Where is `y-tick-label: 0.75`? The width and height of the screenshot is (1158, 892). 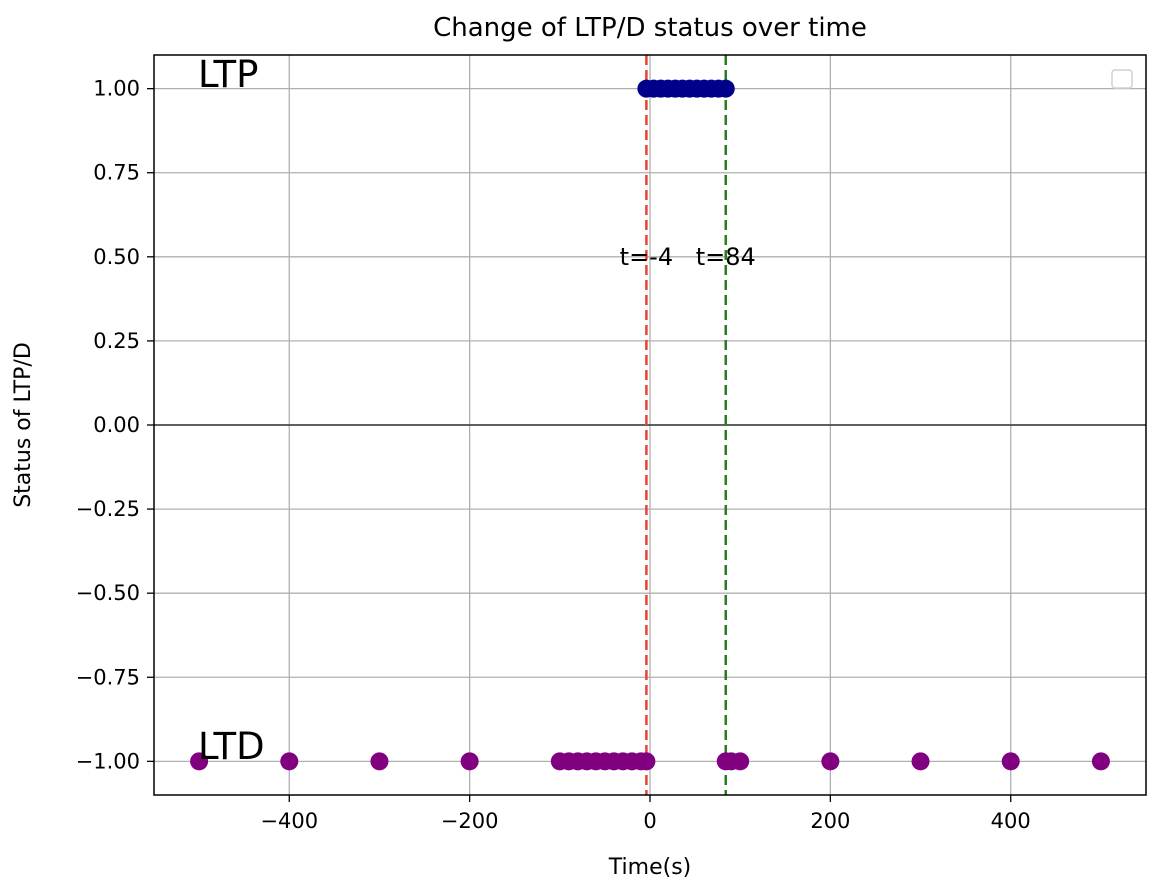 y-tick-label: 0.75 is located at coordinates (116, 173).